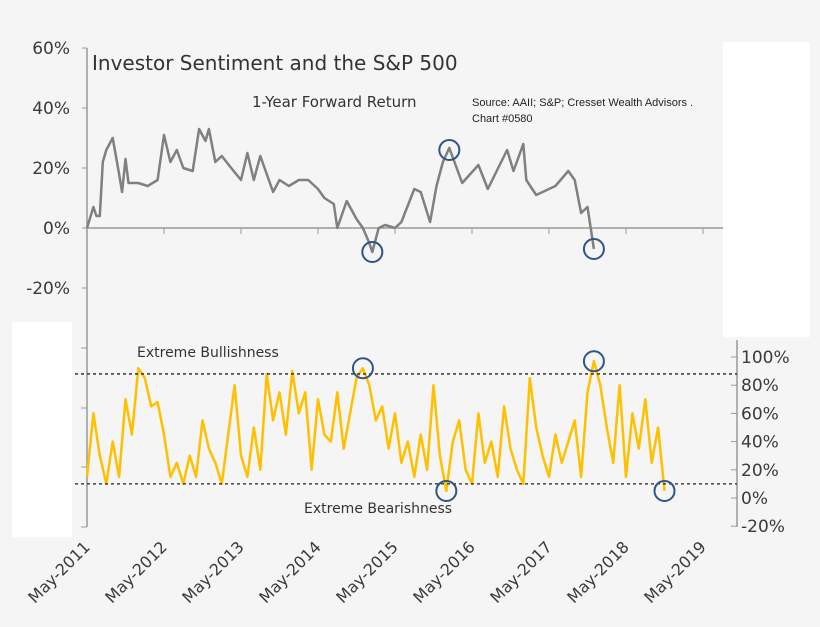  What do you see at coordinates (406, 429) in the screenshot?
I see `threshold-lines` at bounding box center [406, 429].